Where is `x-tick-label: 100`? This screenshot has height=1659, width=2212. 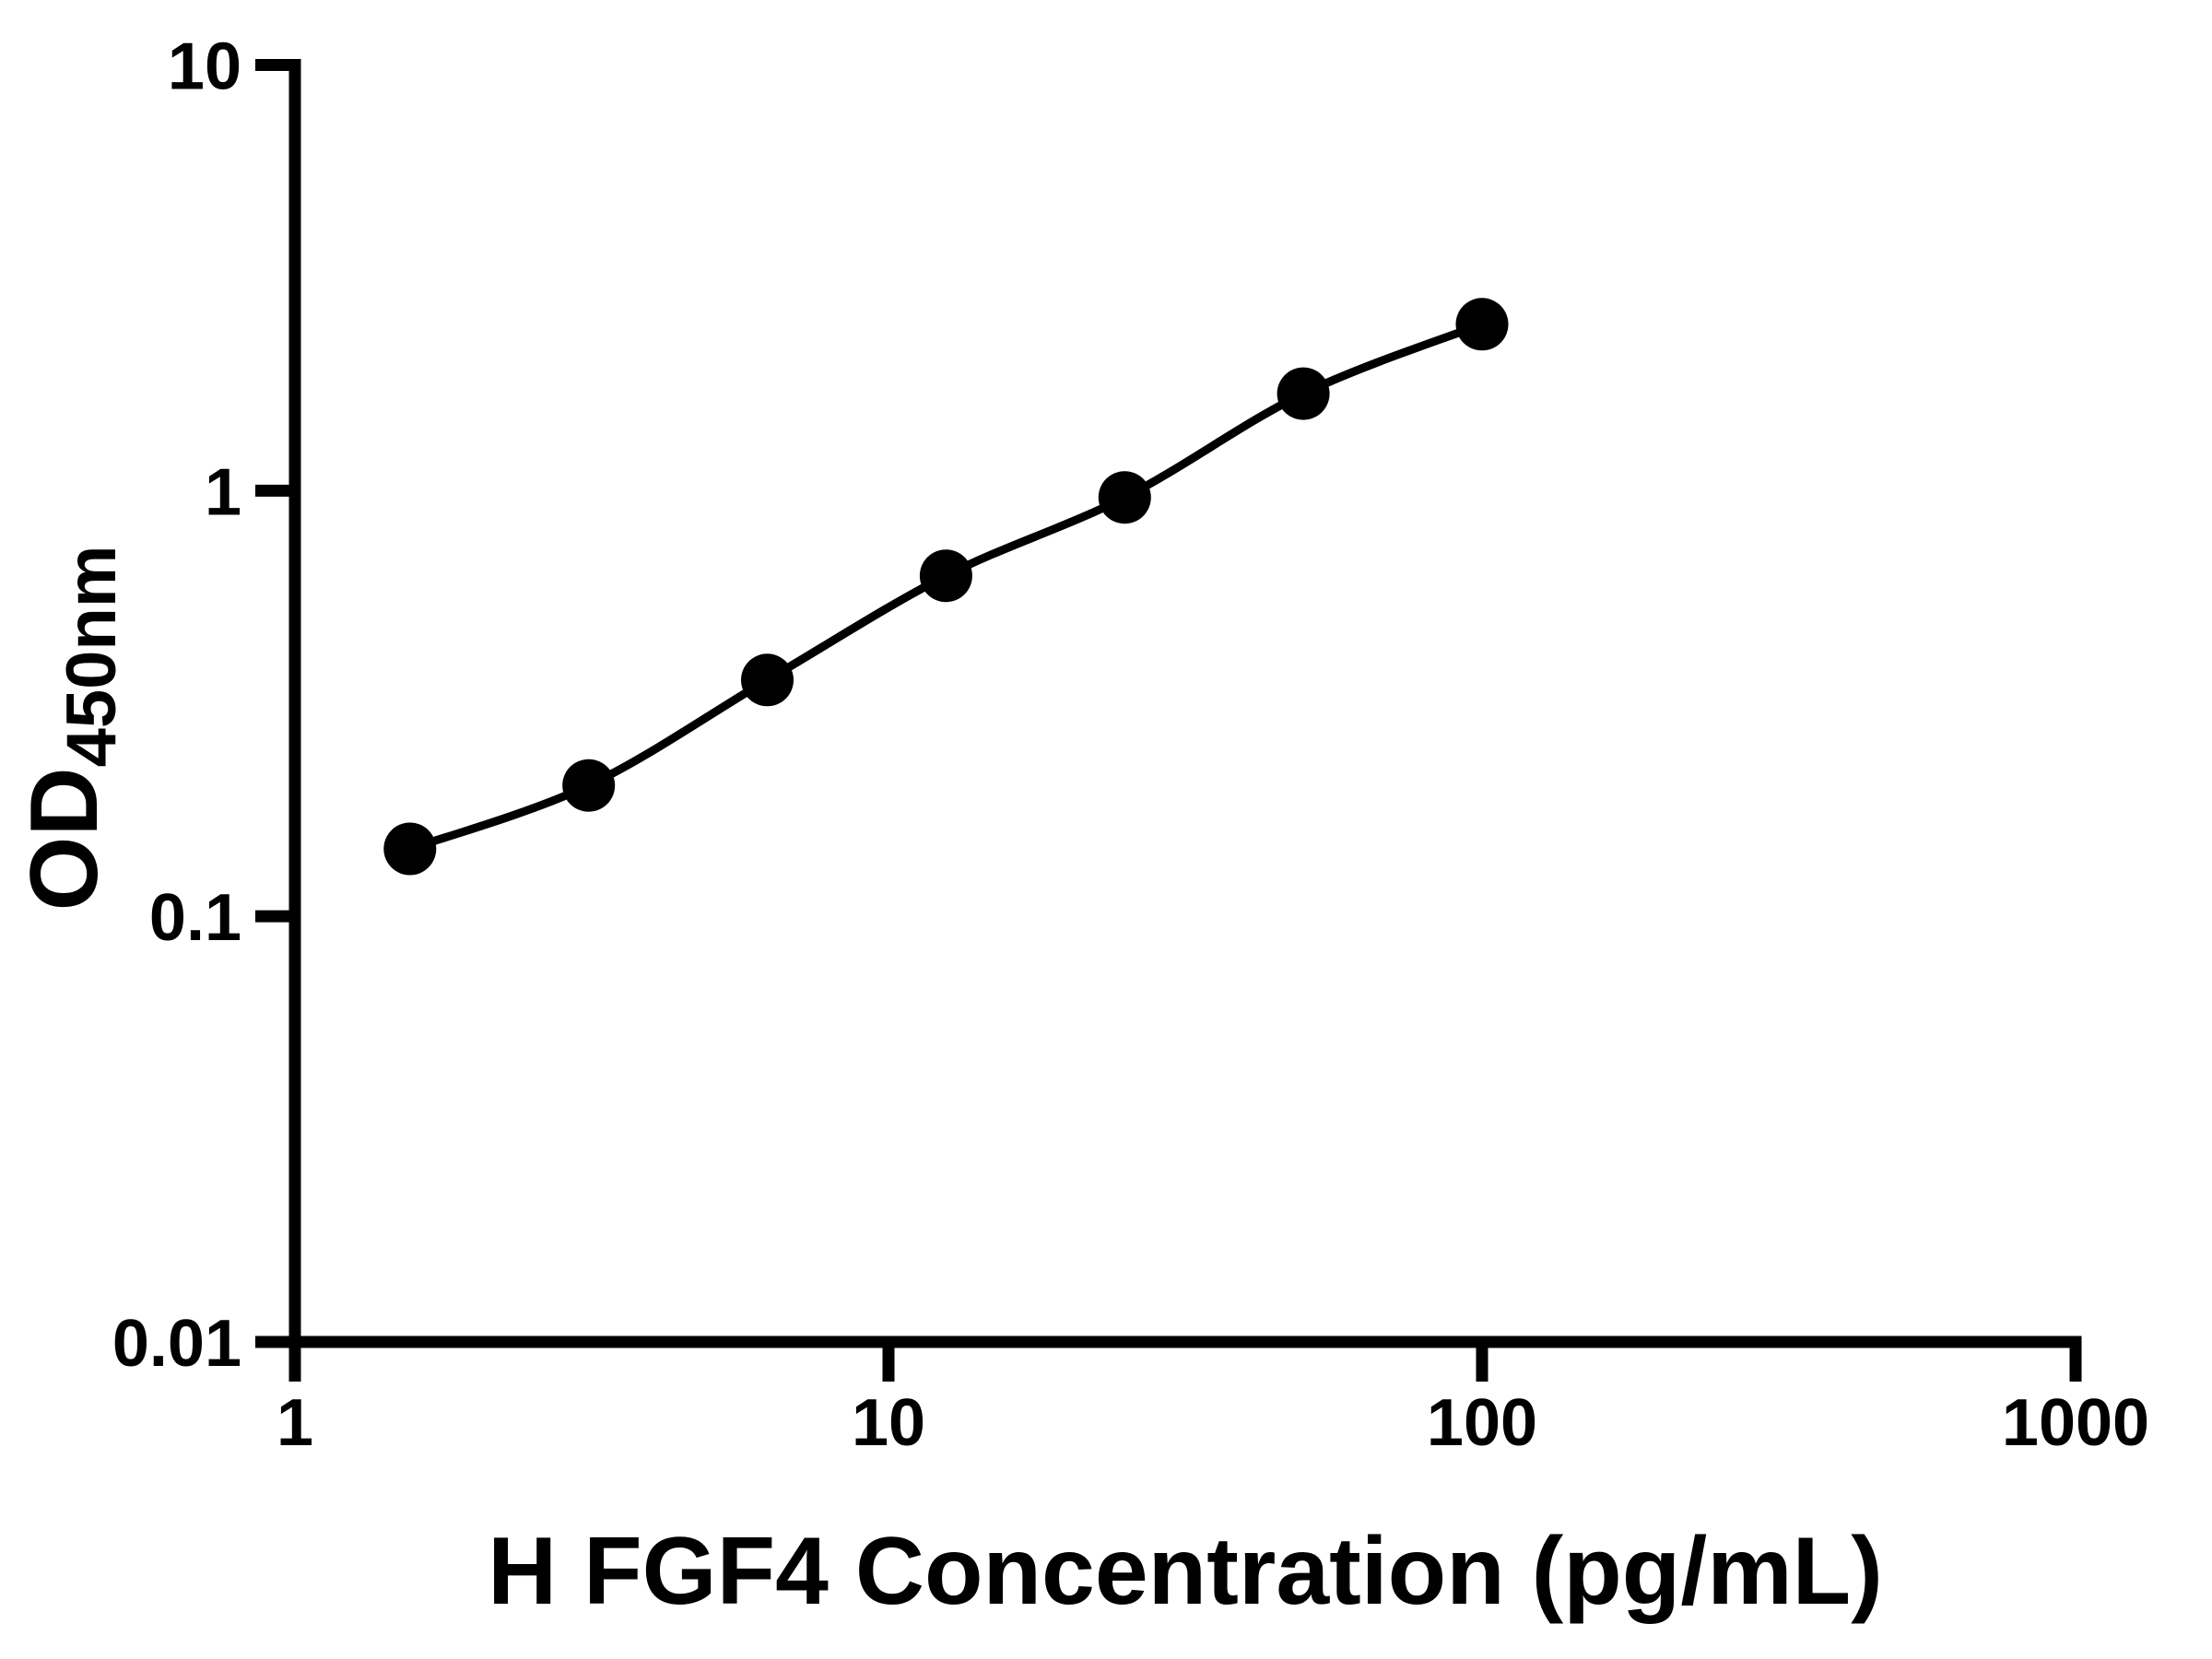 x-tick-label: 100 is located at coordinates (1482, 1423).